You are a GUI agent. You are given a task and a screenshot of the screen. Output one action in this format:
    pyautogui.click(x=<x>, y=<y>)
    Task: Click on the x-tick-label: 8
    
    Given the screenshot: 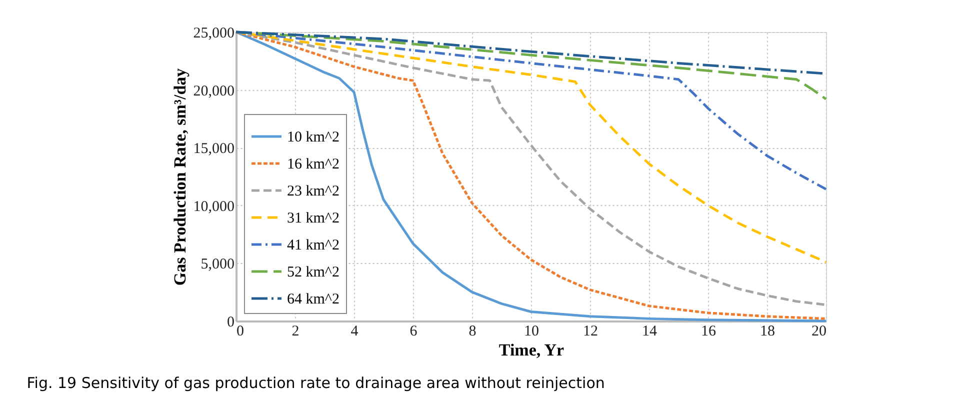 What is the action you would take?
    pyautogui.click(x=472, y=332)
    